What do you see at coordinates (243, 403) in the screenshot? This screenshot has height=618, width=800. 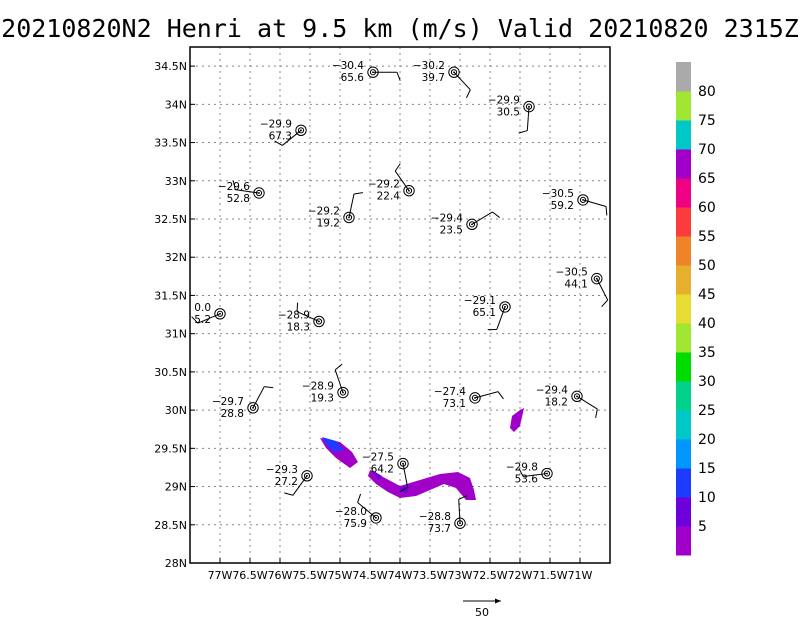 I see `station-plot: −29.728.8` at bounding box center [243, 403].